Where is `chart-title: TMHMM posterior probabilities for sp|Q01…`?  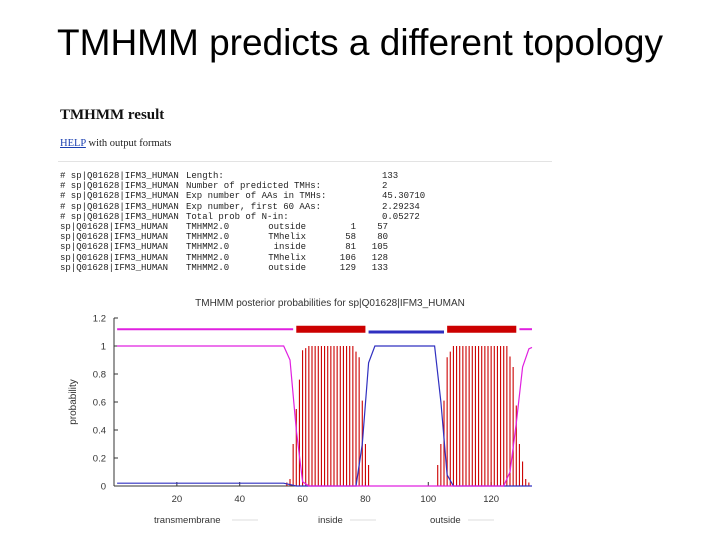 chart-title: TMHMM posterior probabilities for sp|Q01… is located at coordinates (330, 303).